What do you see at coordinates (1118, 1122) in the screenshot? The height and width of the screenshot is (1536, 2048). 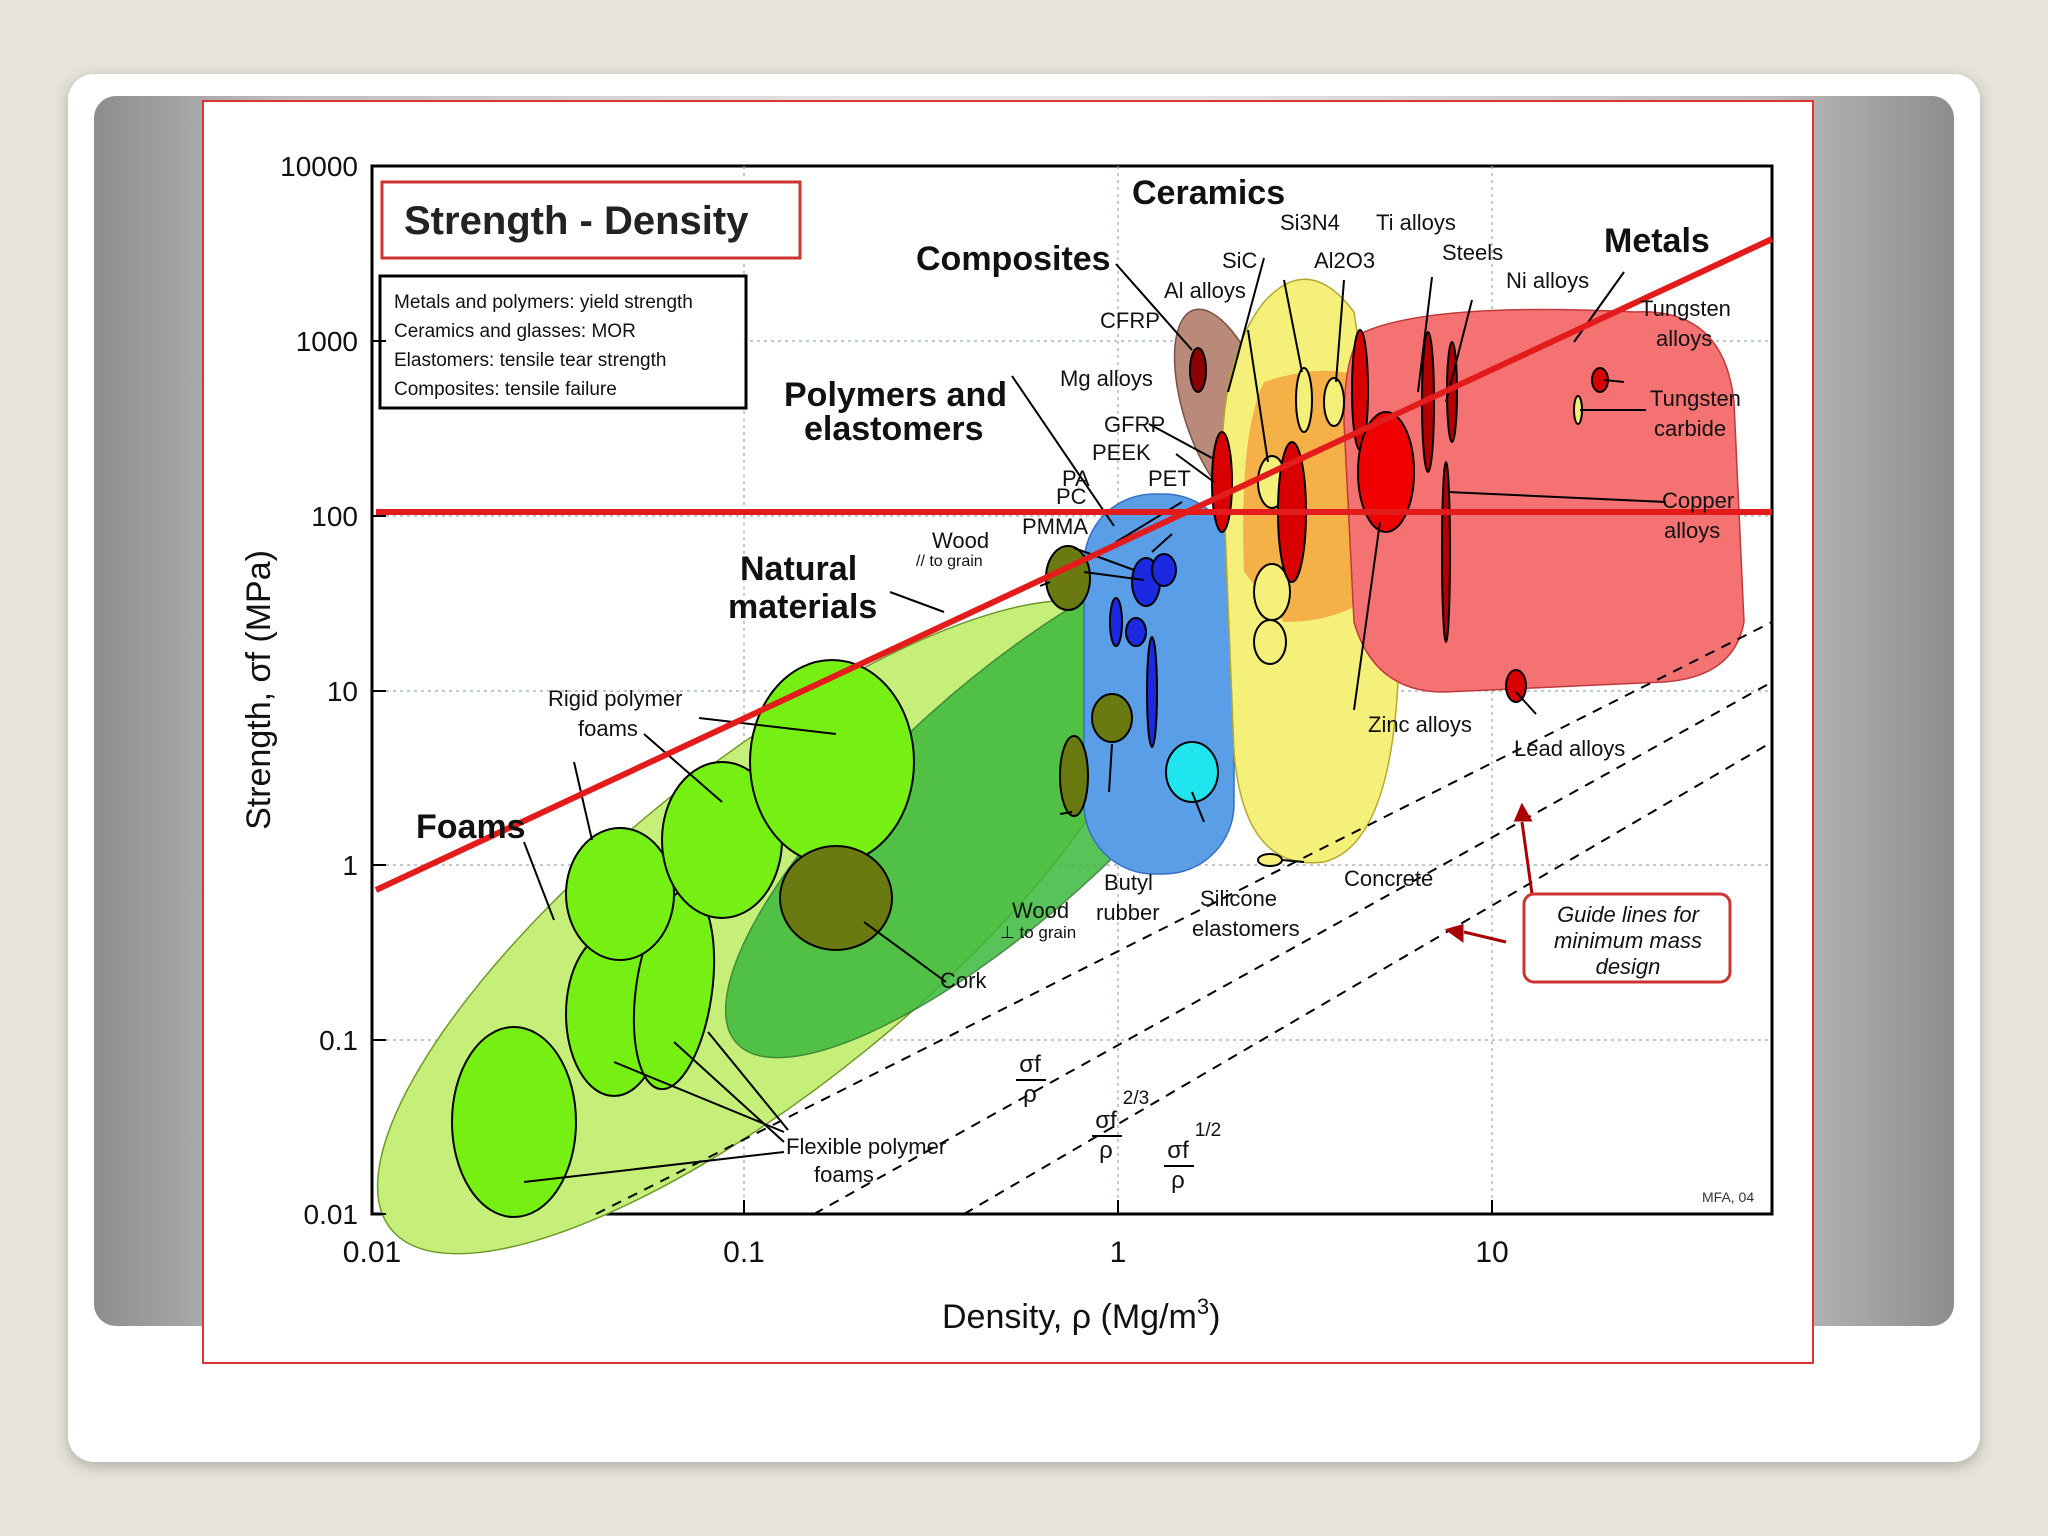 I see `guide-formulas: σf ρ σf 2/3 ρ σf 1/2 ρ` at bounding box center [1118, 1122].